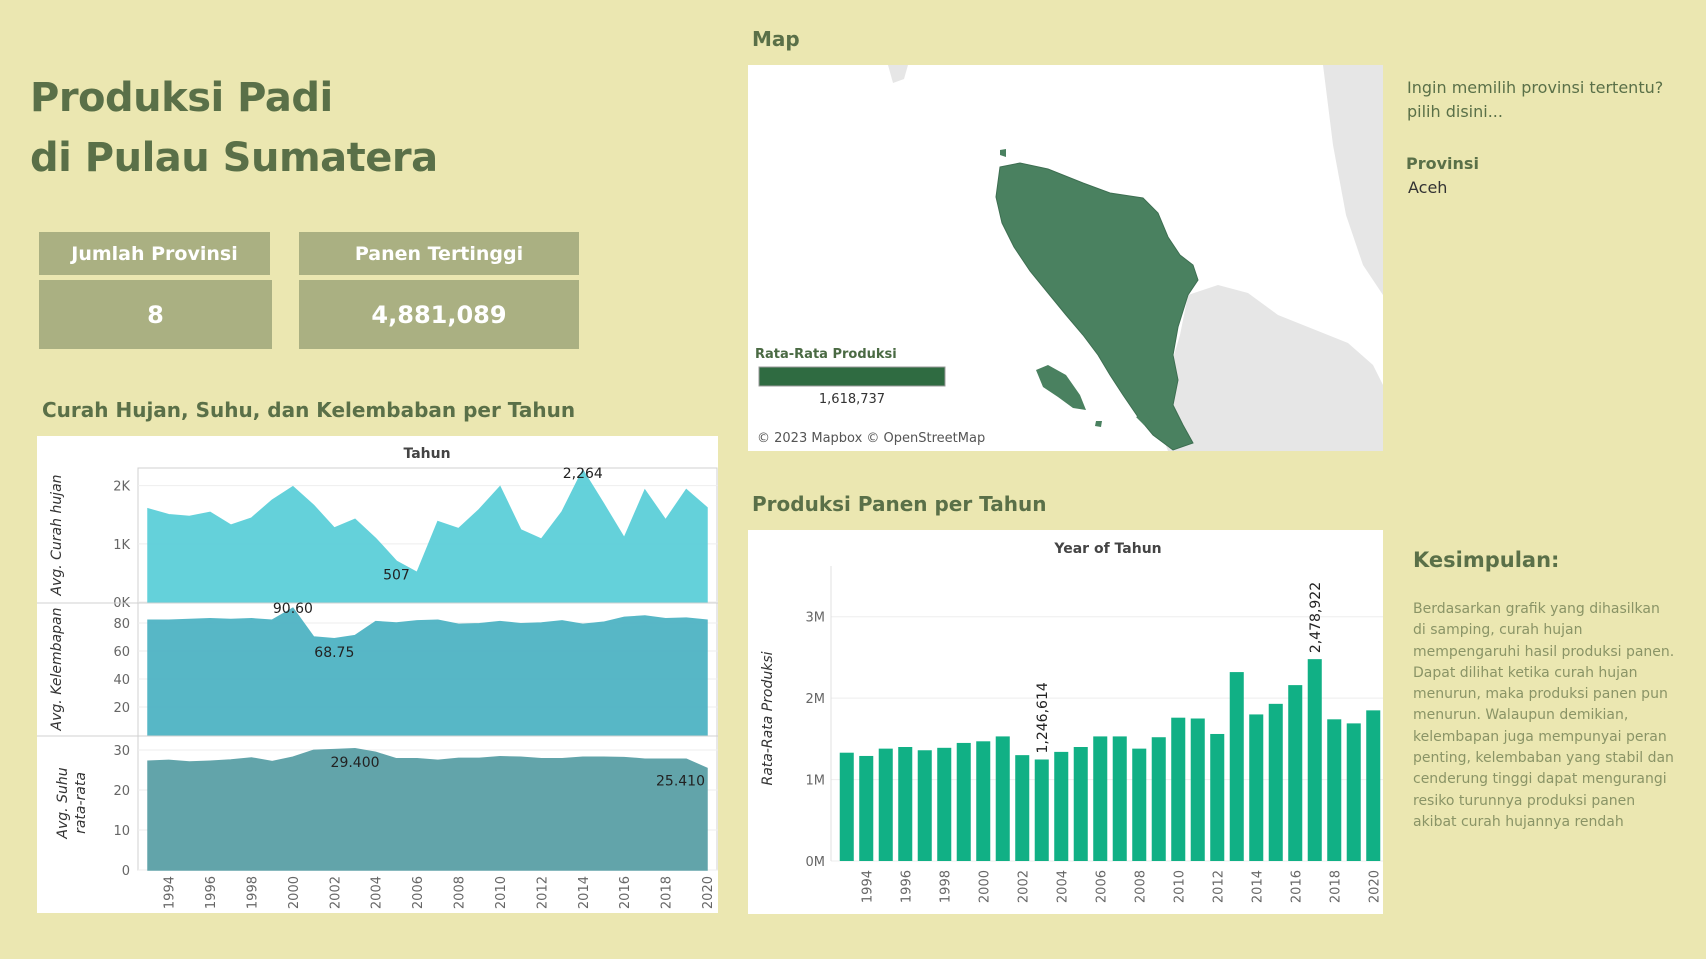 This screenshot has width=1706, height=959. What do you see at coordinates (1107, 549) in the screenshot?
I see `production-x-header: Year of Tahun` at bounding box center [1107, 549].